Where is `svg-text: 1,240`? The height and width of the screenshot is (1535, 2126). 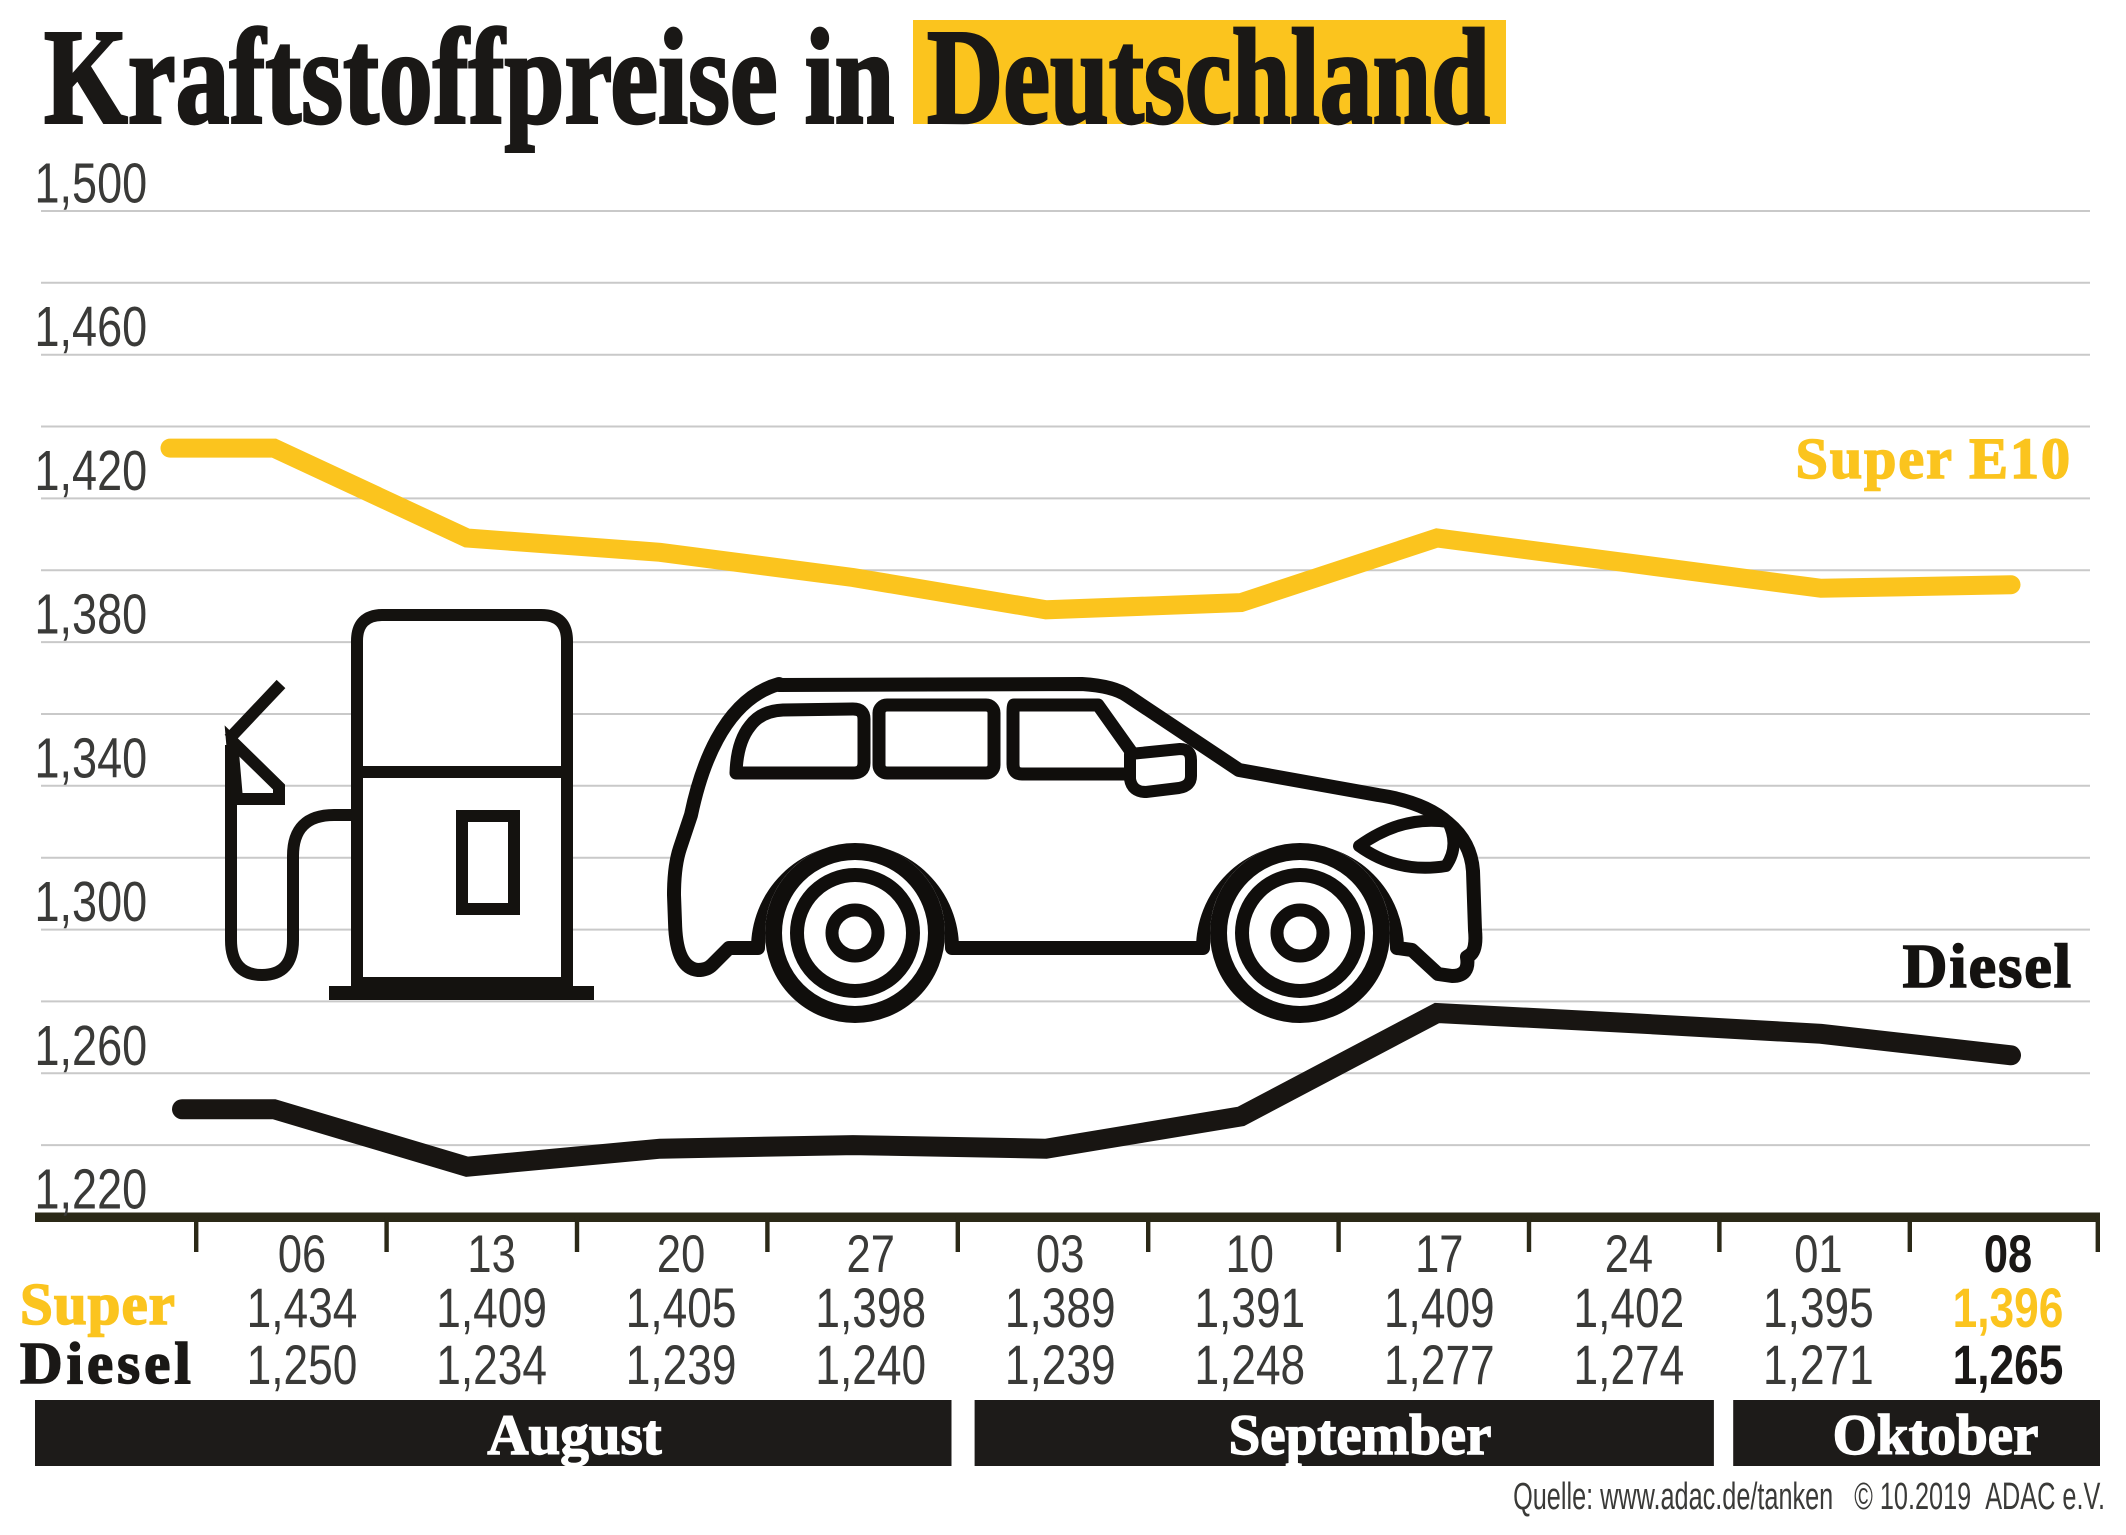 svg-text: 1,240 is located at coordinates (870, 1364).